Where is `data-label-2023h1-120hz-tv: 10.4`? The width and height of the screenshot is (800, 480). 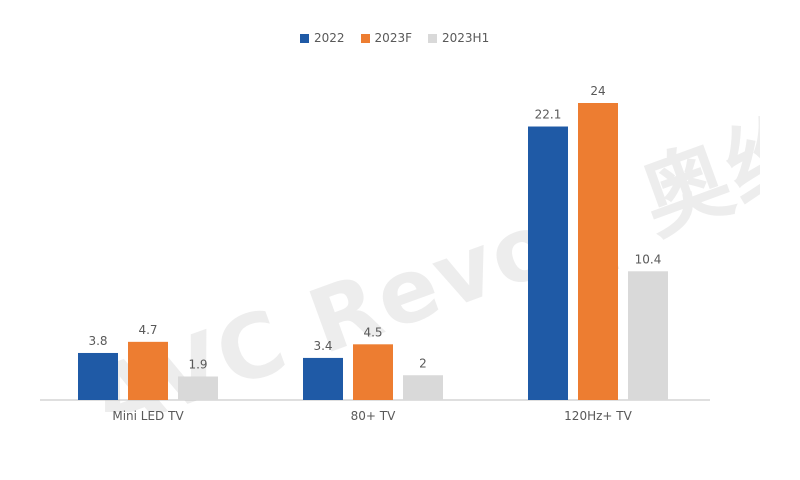
data-label-2023h1-120hz-tv: 10.4 is located at coordinates (648, 259).